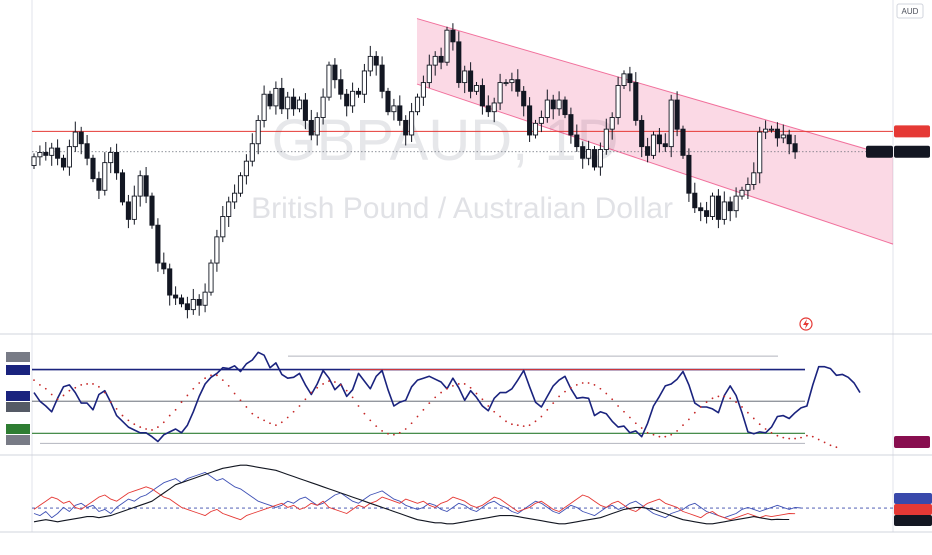  What do you see at coordinates (806, 324) in the screenshot?
I see `lightning-icon` at bounding box center [806, 324].